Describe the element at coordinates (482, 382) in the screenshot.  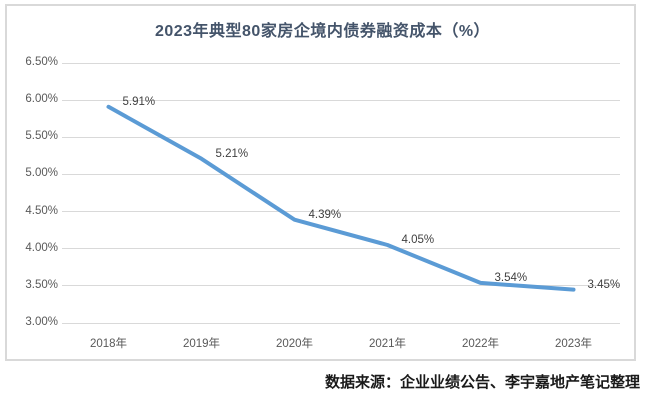
I see `data-source-note: 数据来源：企业业绩公告、李宇嘉地产笔记整理` at that location.